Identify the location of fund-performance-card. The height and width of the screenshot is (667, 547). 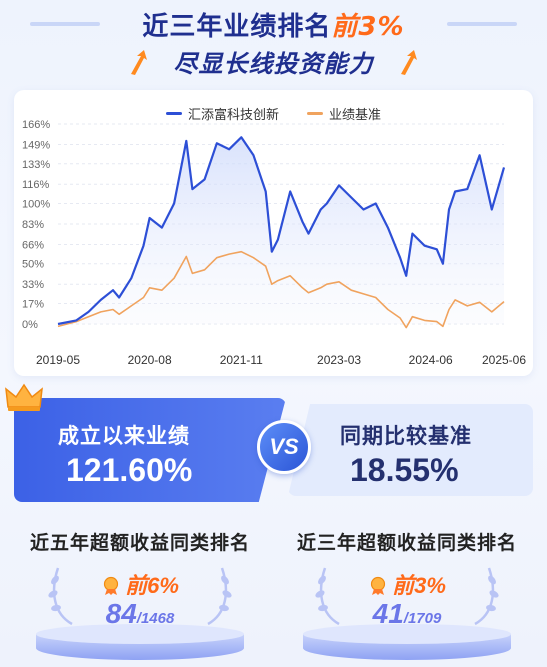
(150, 450).